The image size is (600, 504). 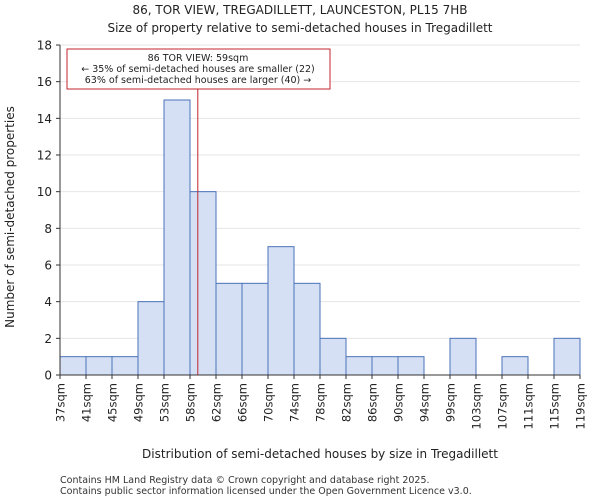 I want to click on bar-82sqm, so click(x=359, y=366).